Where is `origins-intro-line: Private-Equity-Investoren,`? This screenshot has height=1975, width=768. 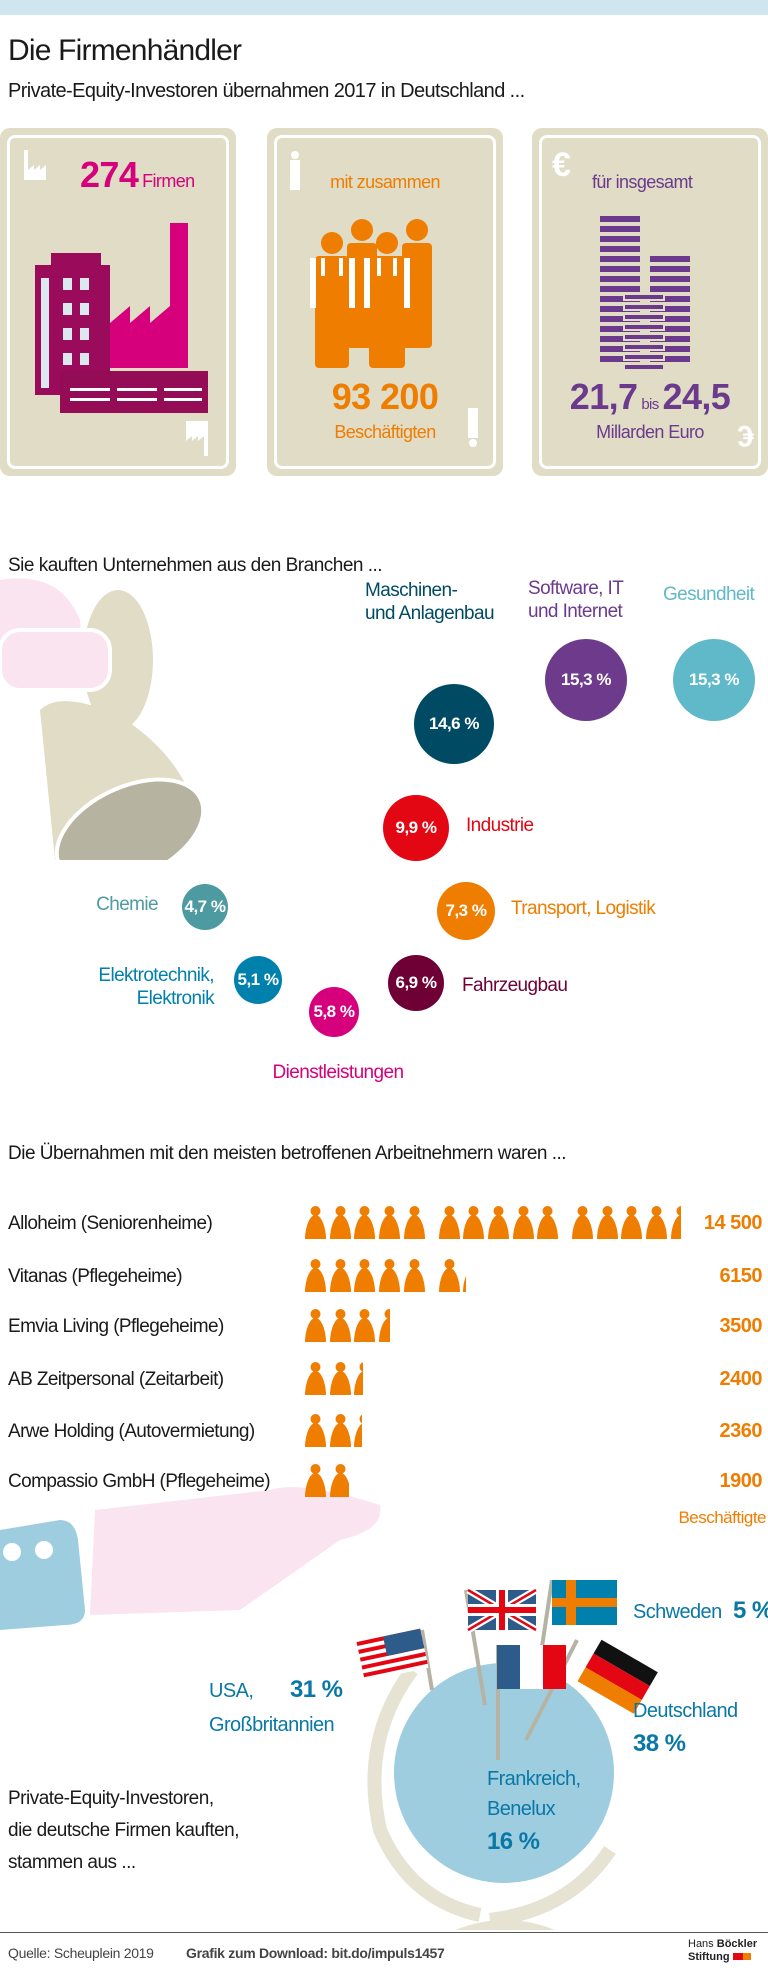
origins-intro-line: Private-Equity-Investoren, is located at coordinates (111, 1798).